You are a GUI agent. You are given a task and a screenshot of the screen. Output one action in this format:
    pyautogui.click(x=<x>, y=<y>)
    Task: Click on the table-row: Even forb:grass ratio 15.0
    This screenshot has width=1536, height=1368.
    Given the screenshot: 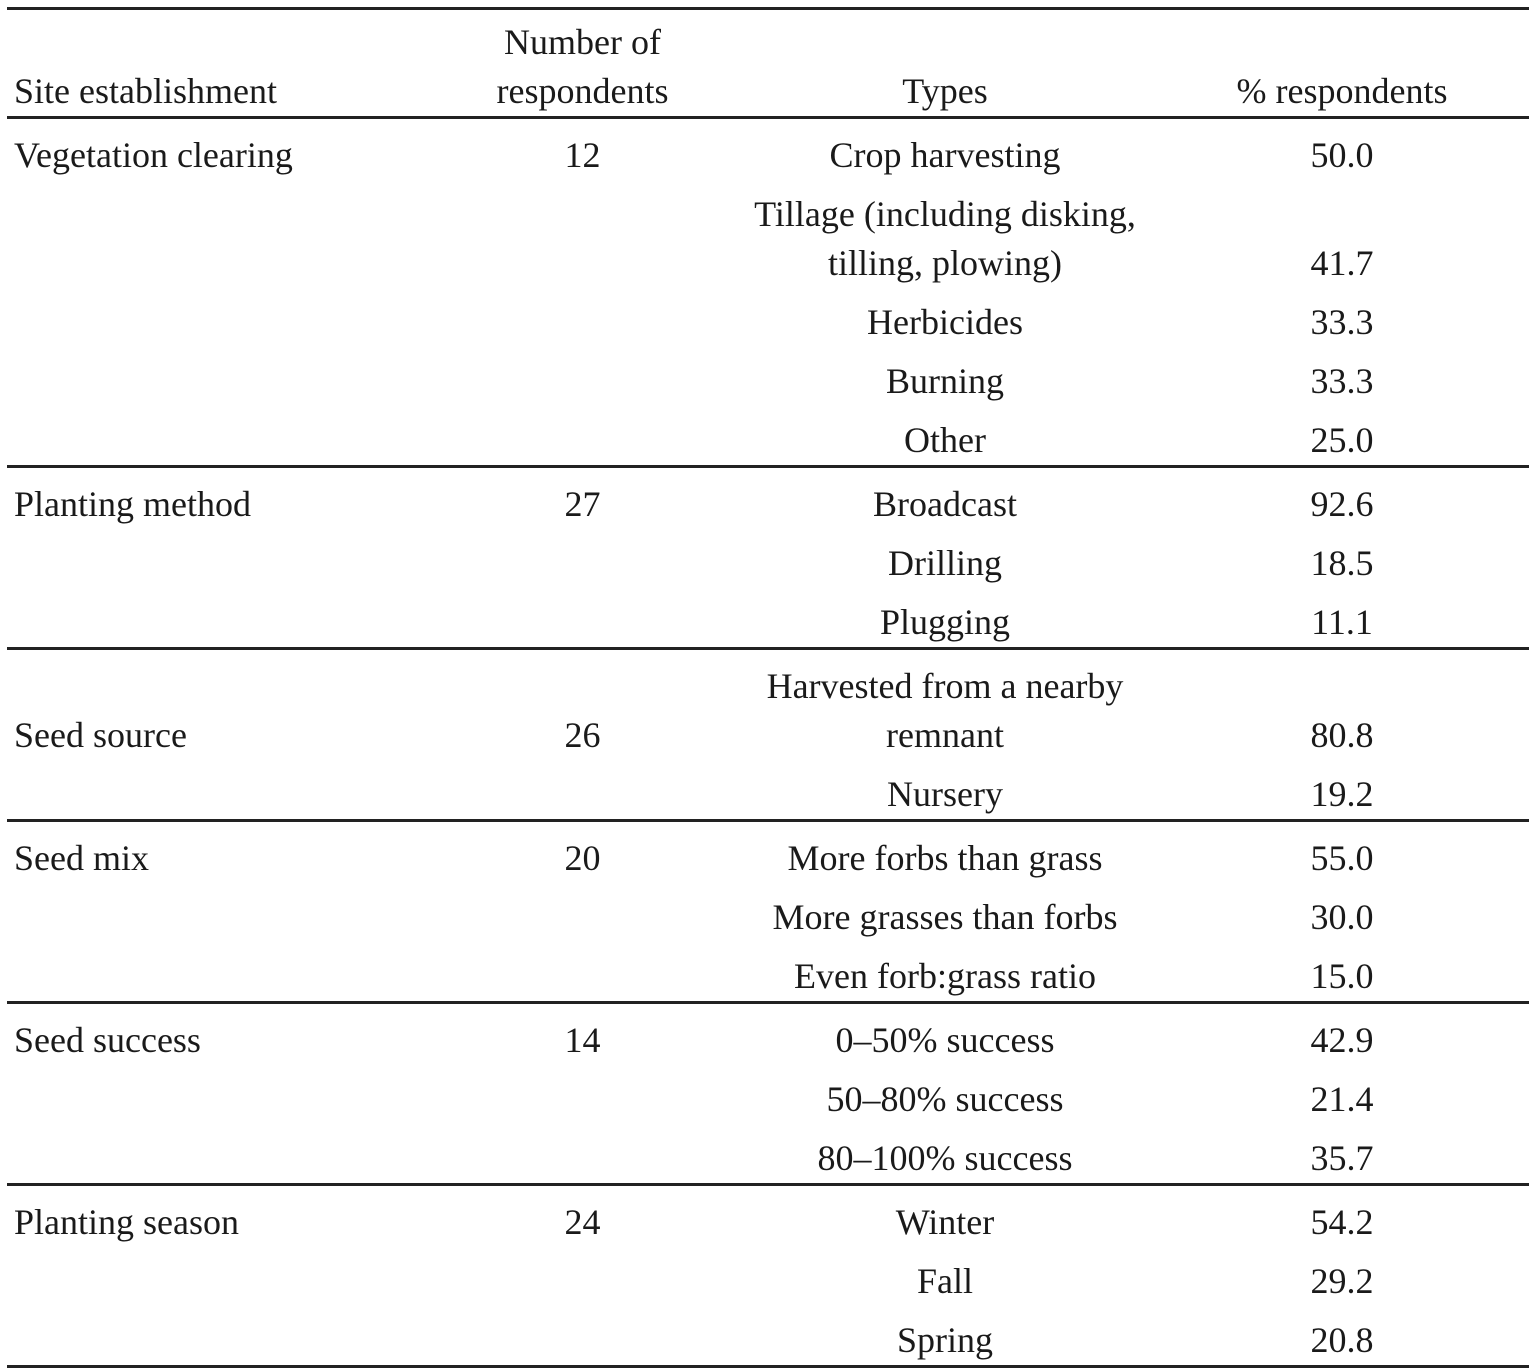 What is the action you would take?
    pyautogui.click(x=768, y=973)
    